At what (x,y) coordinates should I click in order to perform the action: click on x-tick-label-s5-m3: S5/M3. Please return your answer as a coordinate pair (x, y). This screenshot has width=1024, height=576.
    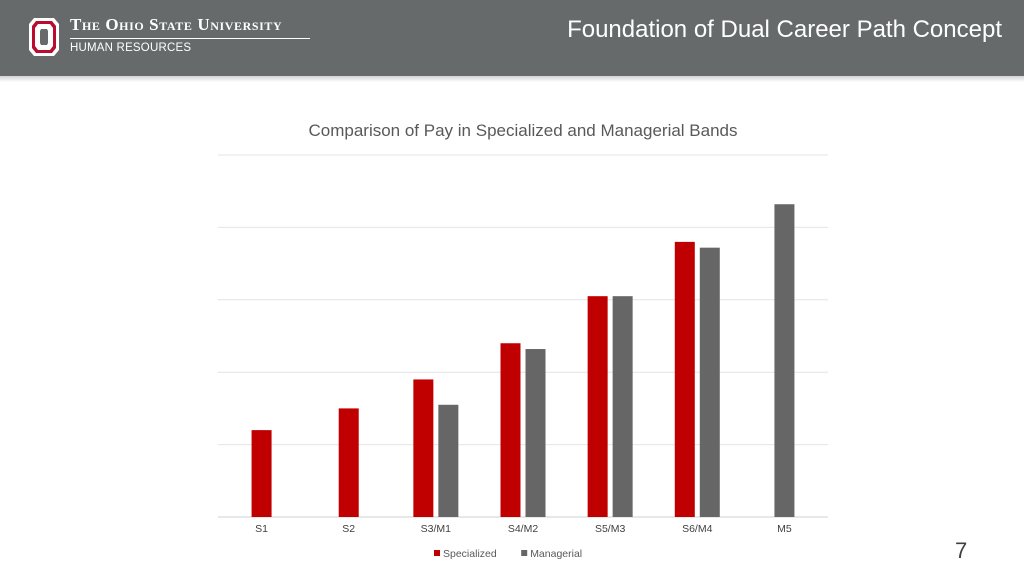
    Looking at the image, I should click on (610, 529).